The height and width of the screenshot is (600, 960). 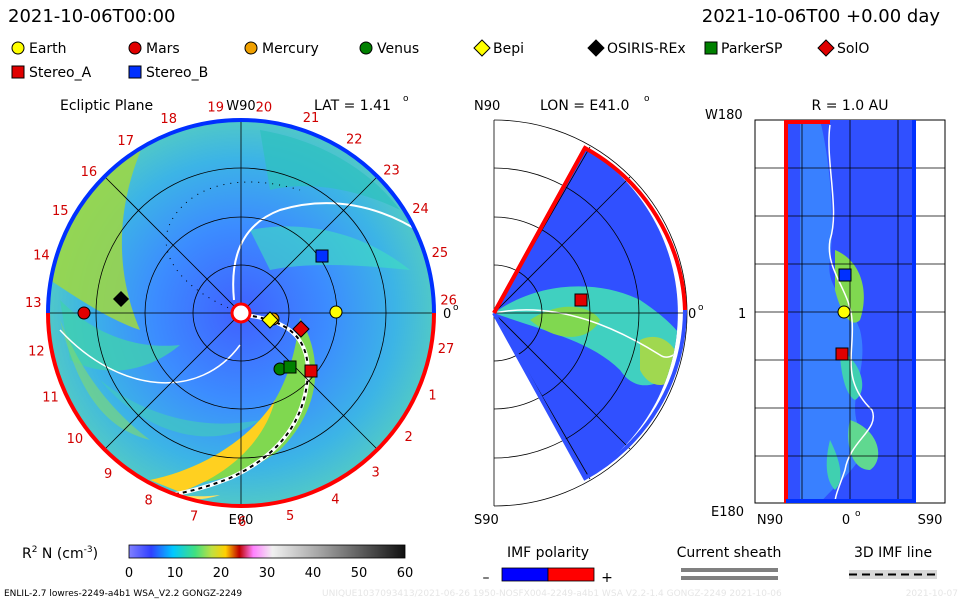 I want to click on colorbar-tick-label: 50, so click(x=359, y=573).